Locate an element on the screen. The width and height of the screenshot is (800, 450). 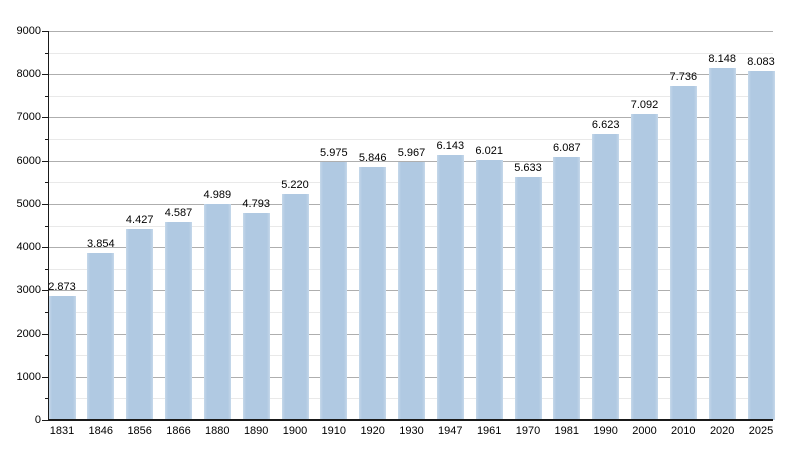
y-tick-label: 0 is located at coordinates (37, 420).